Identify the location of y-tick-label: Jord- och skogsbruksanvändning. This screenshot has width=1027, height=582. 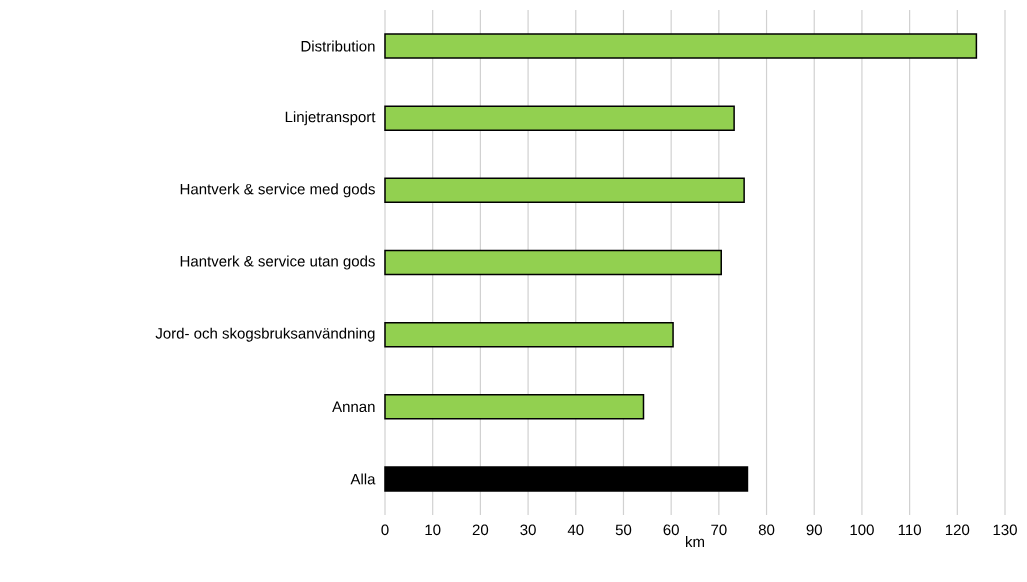
(265, 334).